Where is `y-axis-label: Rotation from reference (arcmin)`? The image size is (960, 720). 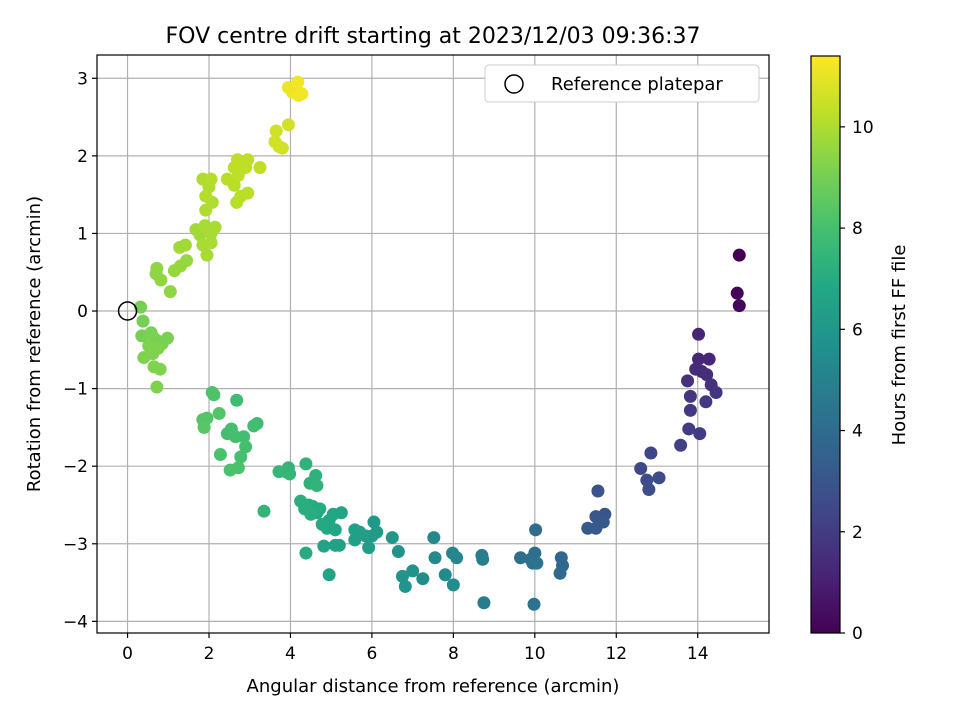 y-axis-label: Rotation from reference (arcmin) is located at coordinates (34, 344).